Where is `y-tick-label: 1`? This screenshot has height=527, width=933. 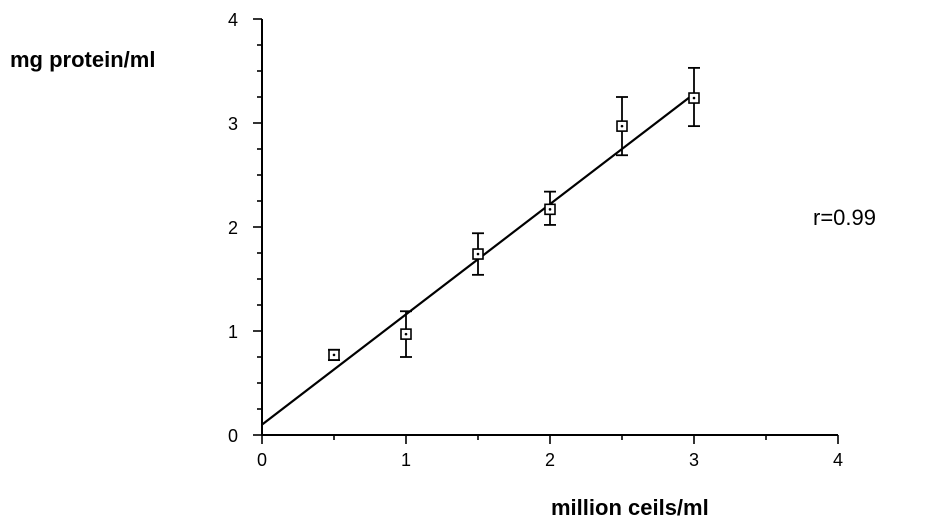 y-tick-label: 1 is located at coordinates (233, 332).